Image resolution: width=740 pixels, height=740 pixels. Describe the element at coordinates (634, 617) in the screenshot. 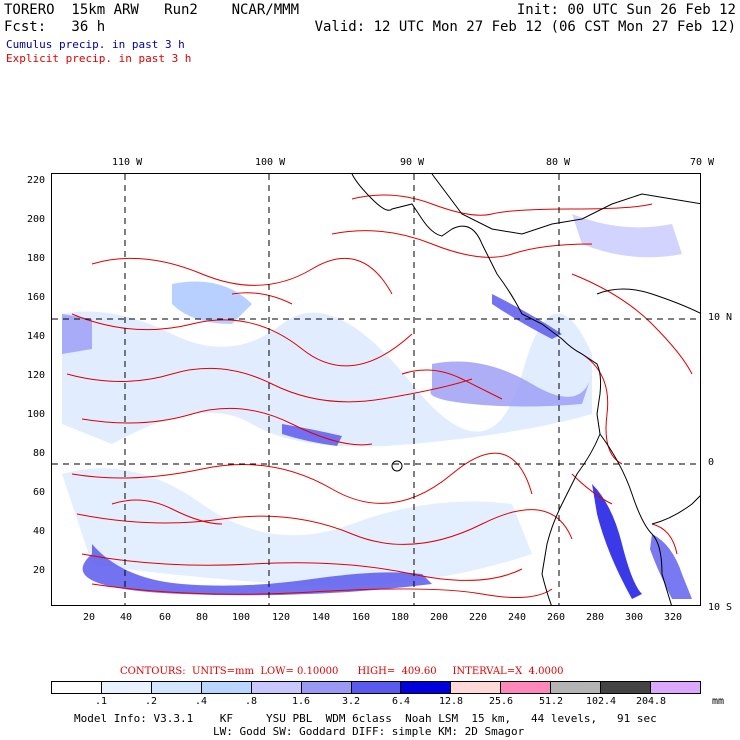

I see `x-tick: 300` at that location.